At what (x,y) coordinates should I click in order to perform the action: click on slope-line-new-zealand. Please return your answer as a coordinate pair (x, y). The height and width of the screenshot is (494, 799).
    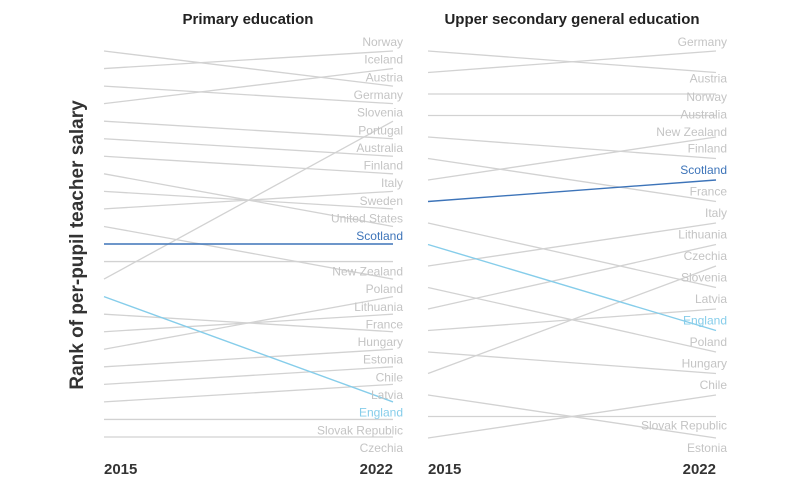
    Looking at the image, I should click on (572, 158).